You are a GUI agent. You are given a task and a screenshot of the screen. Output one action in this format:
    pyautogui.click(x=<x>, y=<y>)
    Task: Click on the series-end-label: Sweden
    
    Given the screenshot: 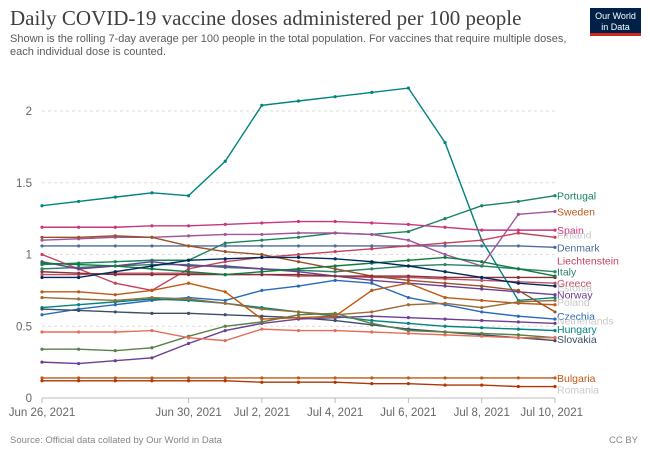 What is the action you would take?
    pyautogui.click(x=576, y=212)
    